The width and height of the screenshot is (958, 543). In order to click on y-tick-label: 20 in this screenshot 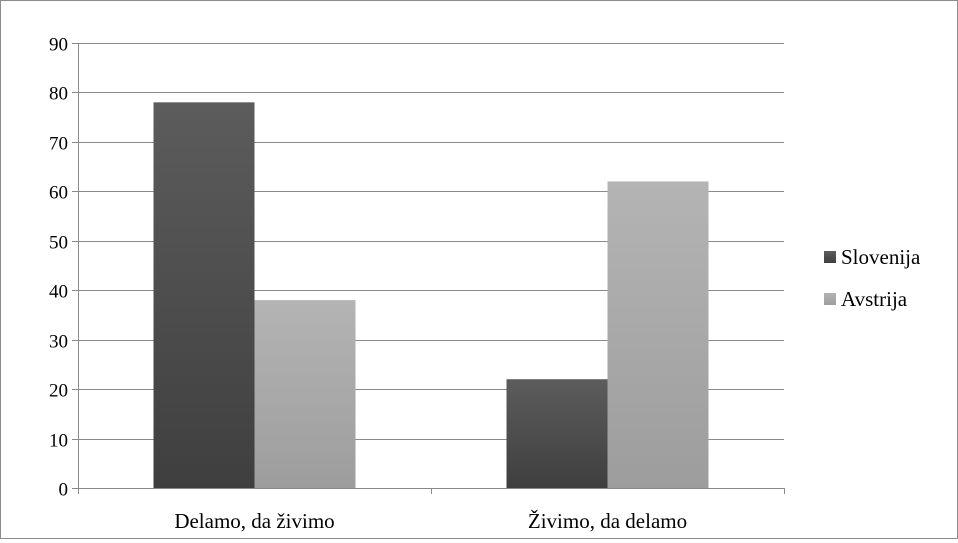, I will do `click(58, 391)`.